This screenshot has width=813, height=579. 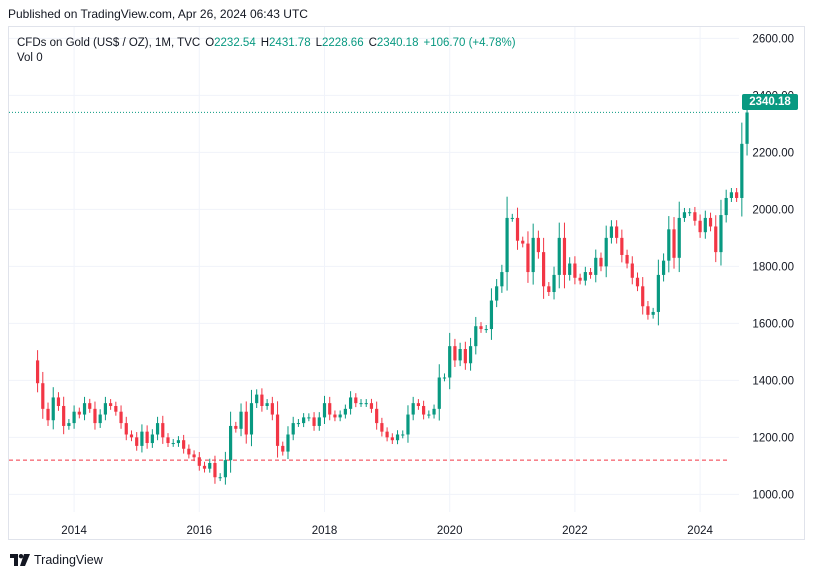 I want to click on x-tick-label: 2018, so click(x=325, y=531).